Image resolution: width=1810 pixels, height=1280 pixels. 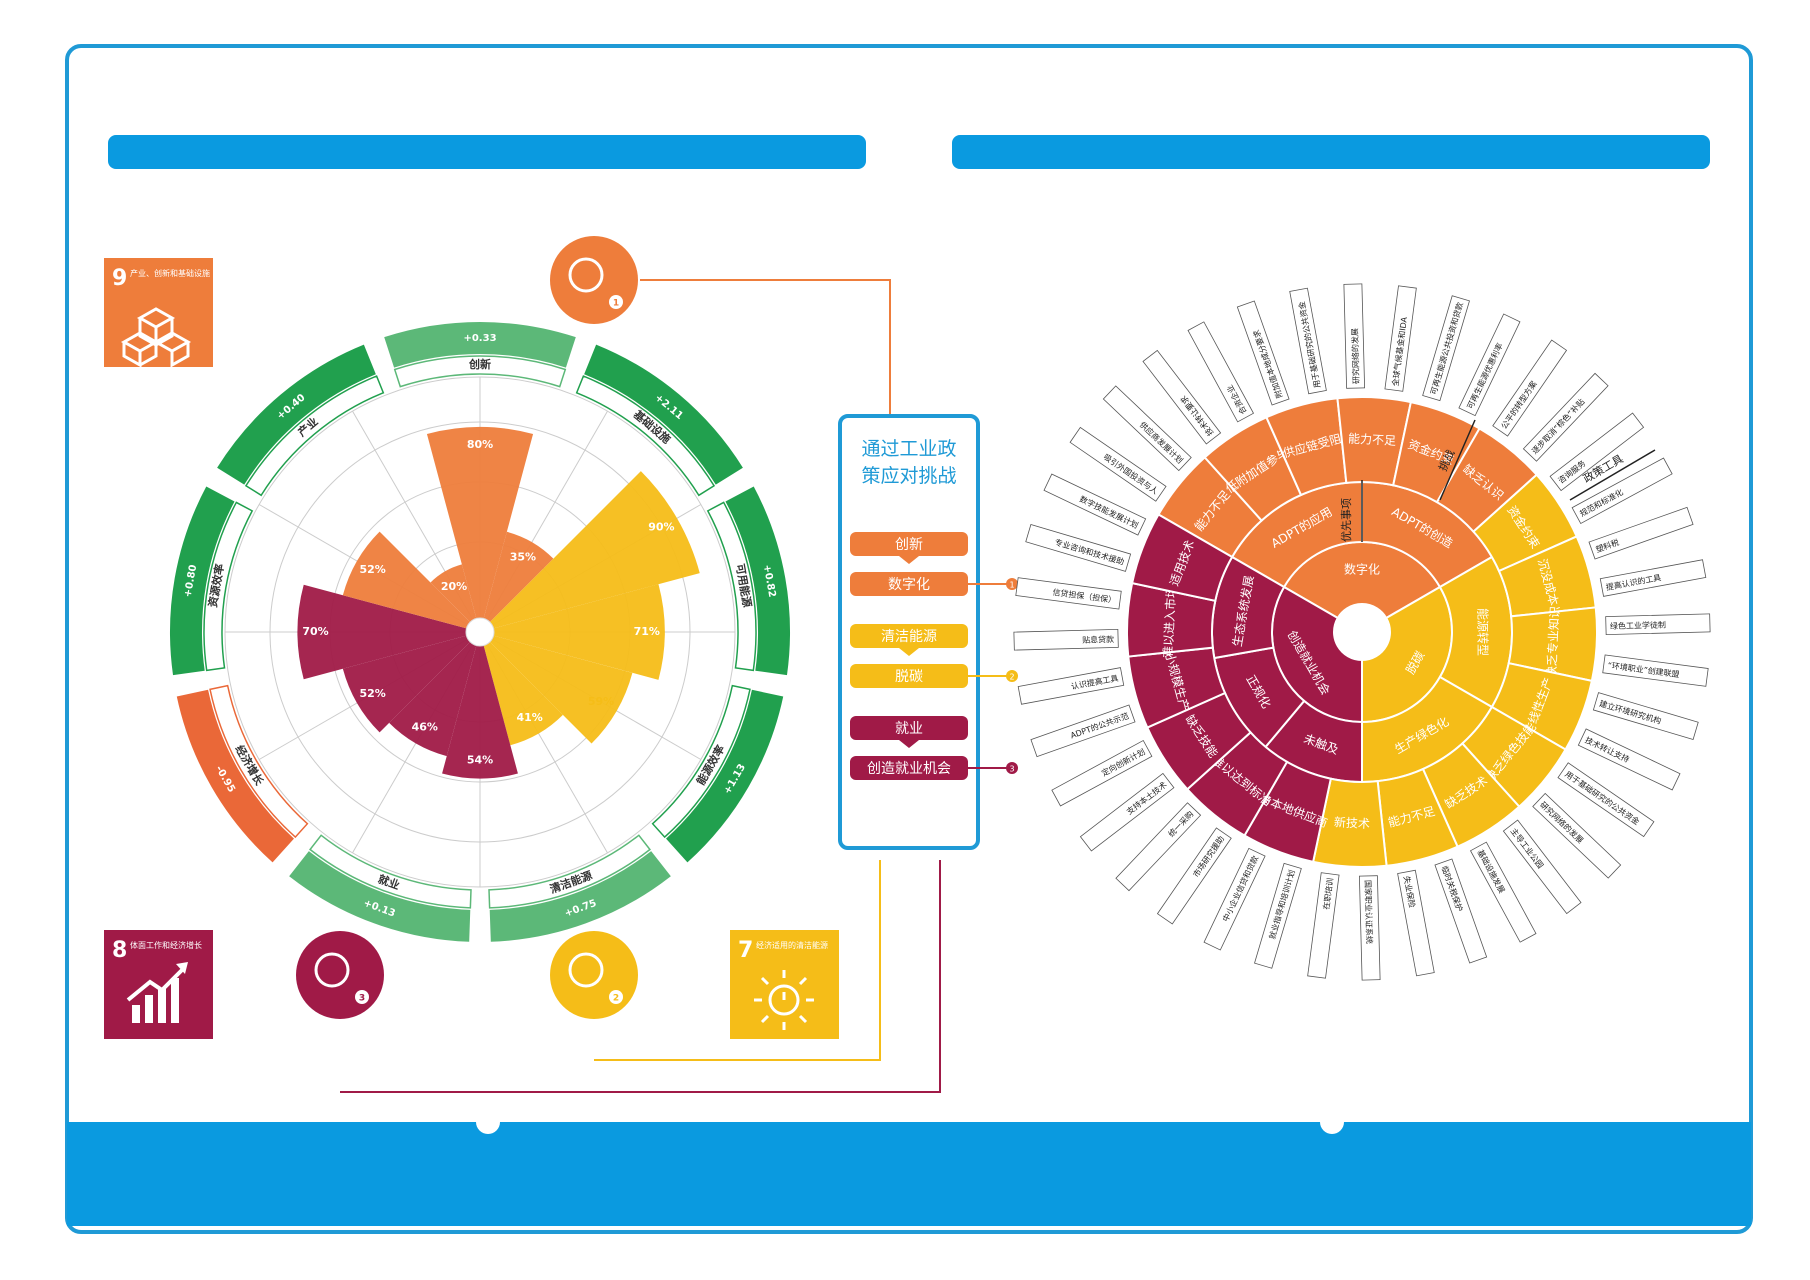 What do you see at coordinates (166, 945) in the screenshot?
I see `sdg8-title: 体面工作和经济增长` at bounding box center [166, 945].